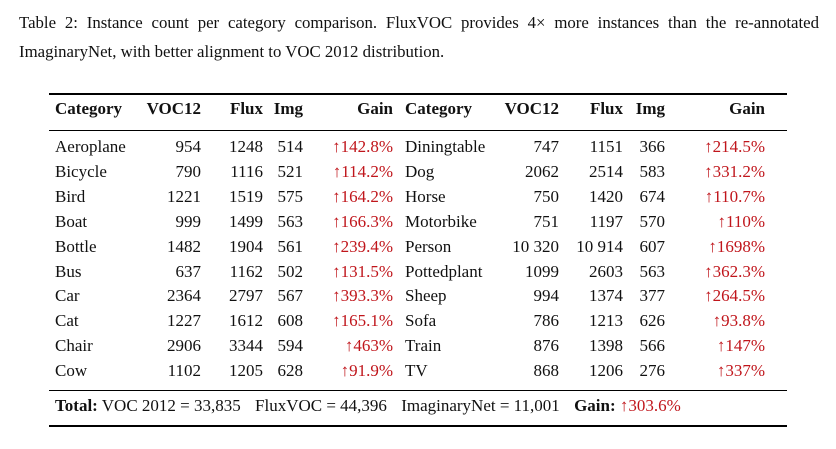  Describe the element at coordinates (246, 371) in the screenshot. I see `left-flux-cell: 1205` at that location.